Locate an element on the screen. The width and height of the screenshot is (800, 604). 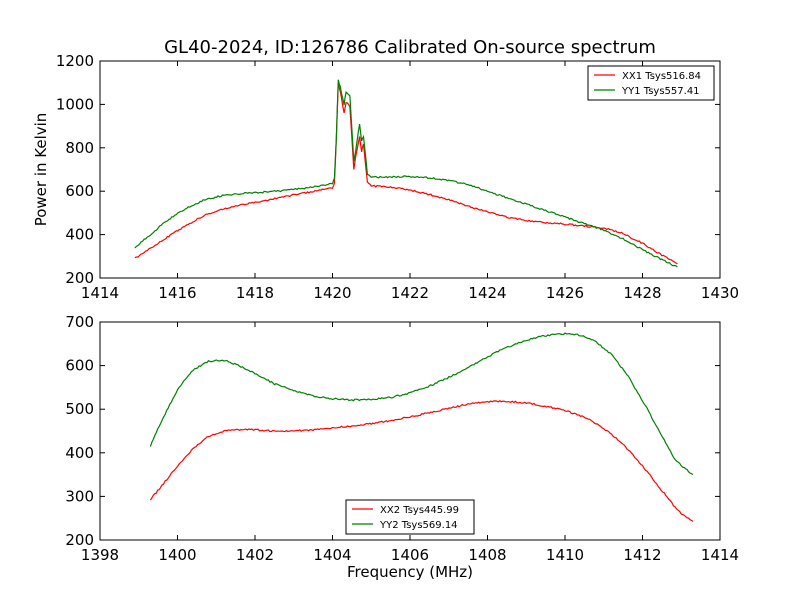
legend: XX1 Tsys516.84 YY1 Tsys557.41 is located at coordinates (651, 83).